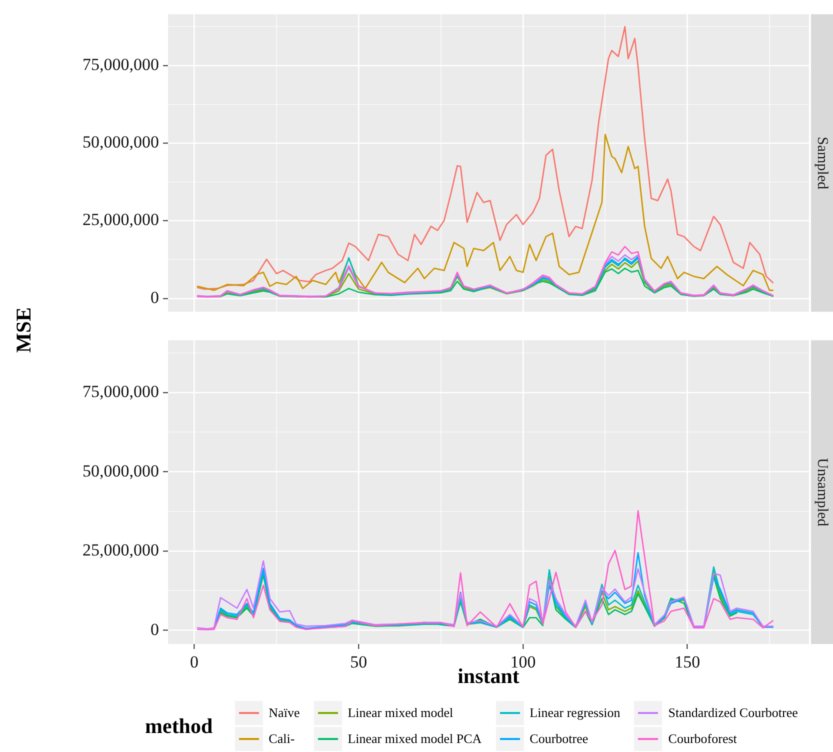 The width and height of the screenshot is (833, 752). Describe the element at coordinates (687, 662) in the screenshot. I see `x-tick-label: 150` at that location.